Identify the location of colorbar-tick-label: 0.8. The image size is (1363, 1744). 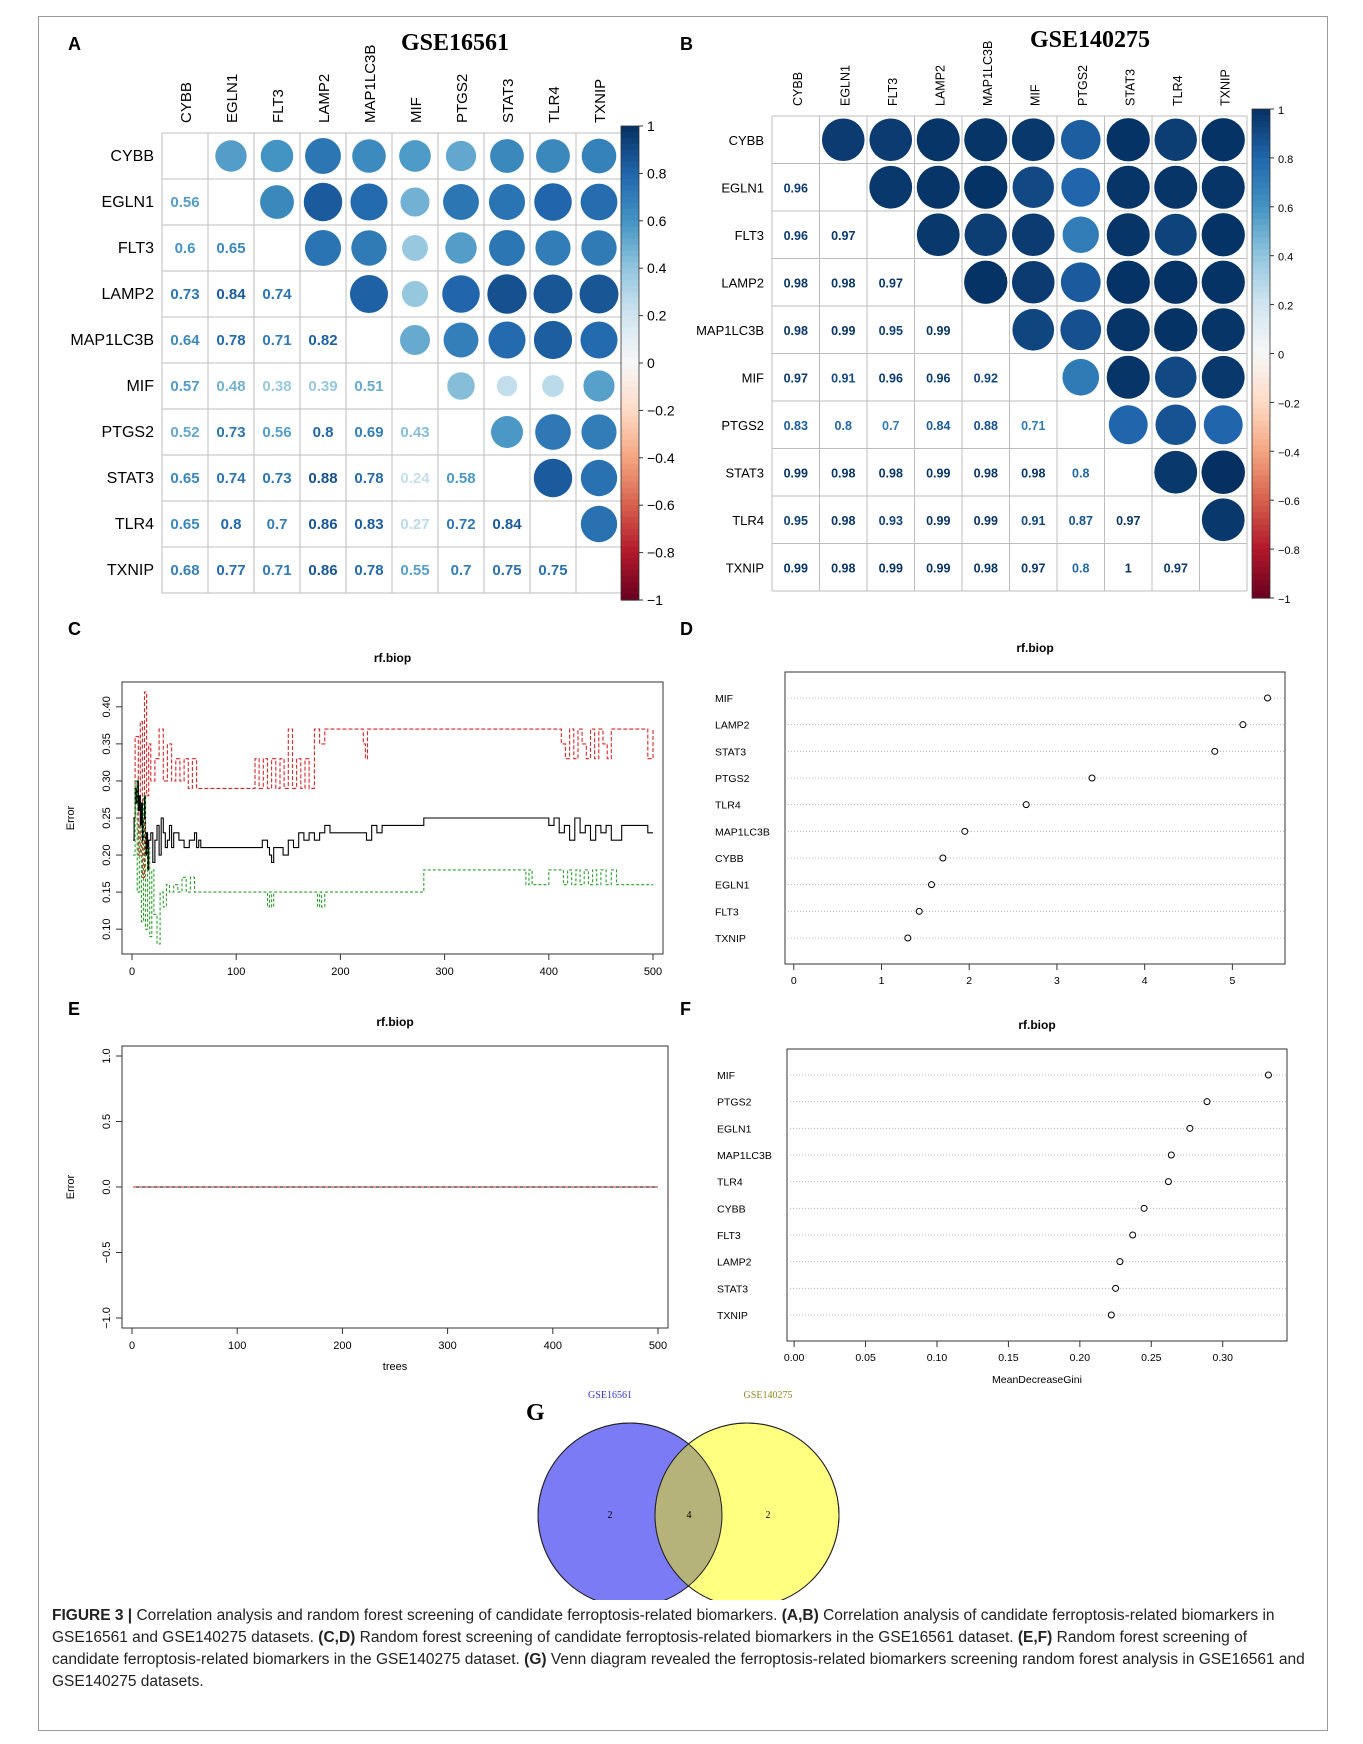
(1285, 160).